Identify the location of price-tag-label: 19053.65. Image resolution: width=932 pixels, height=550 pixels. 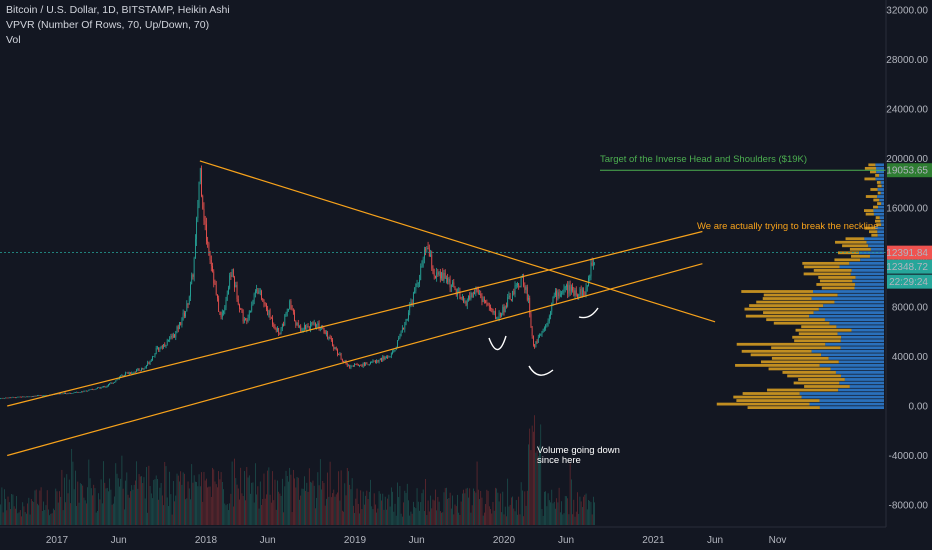
(907, 171).